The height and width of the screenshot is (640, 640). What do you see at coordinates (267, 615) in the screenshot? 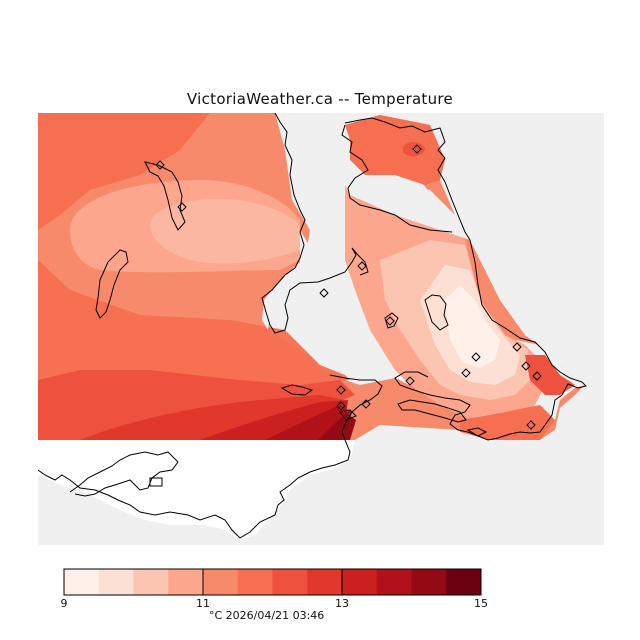
I see `units-and-timestamp: °C 2026/04/21 03:46` at bounding box center [267, 615].